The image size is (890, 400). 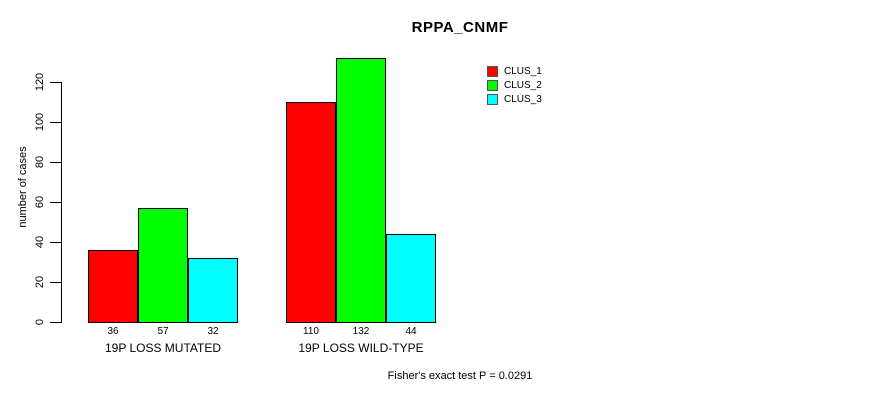 What do you see at coordinates (163, 348) in the screenshot?
I see `category-label: 19P LOSS MUTATED` at bounding box center [163, 348].